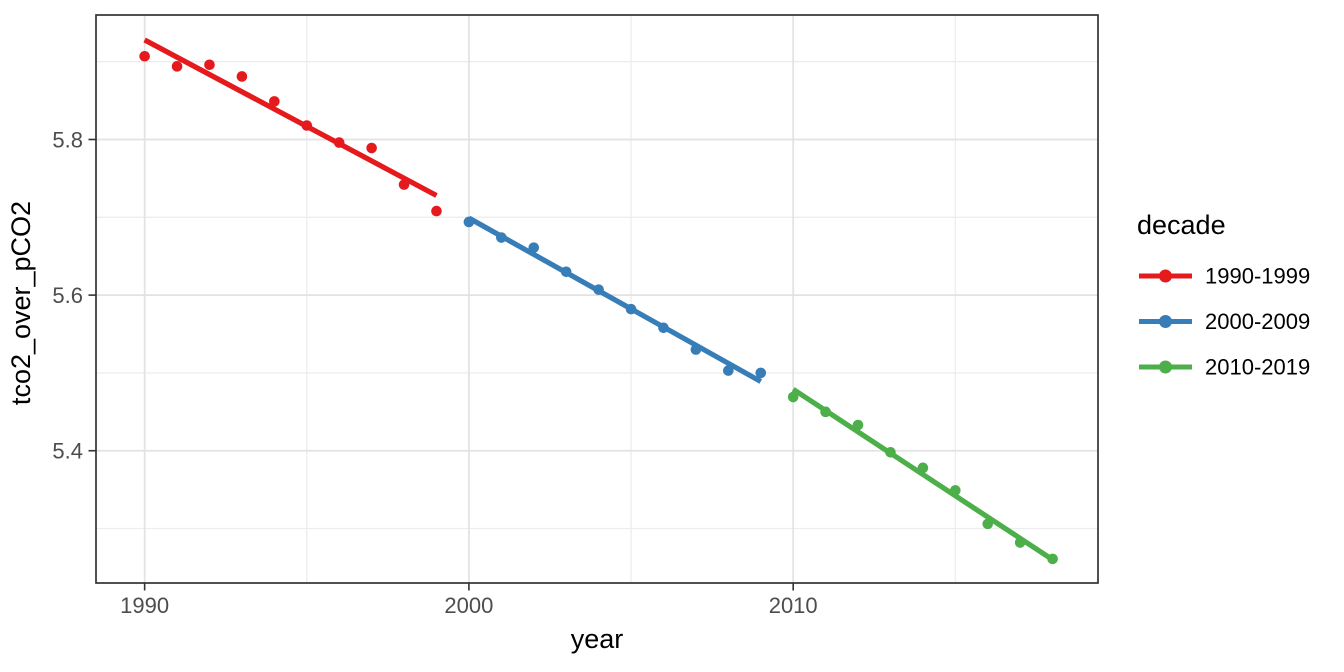 The image size is (1344, 672). What do you see at coordinates (1181, 225) in the screenshot?
I see `legend-title: decade` at bounding box center [1181, 225].